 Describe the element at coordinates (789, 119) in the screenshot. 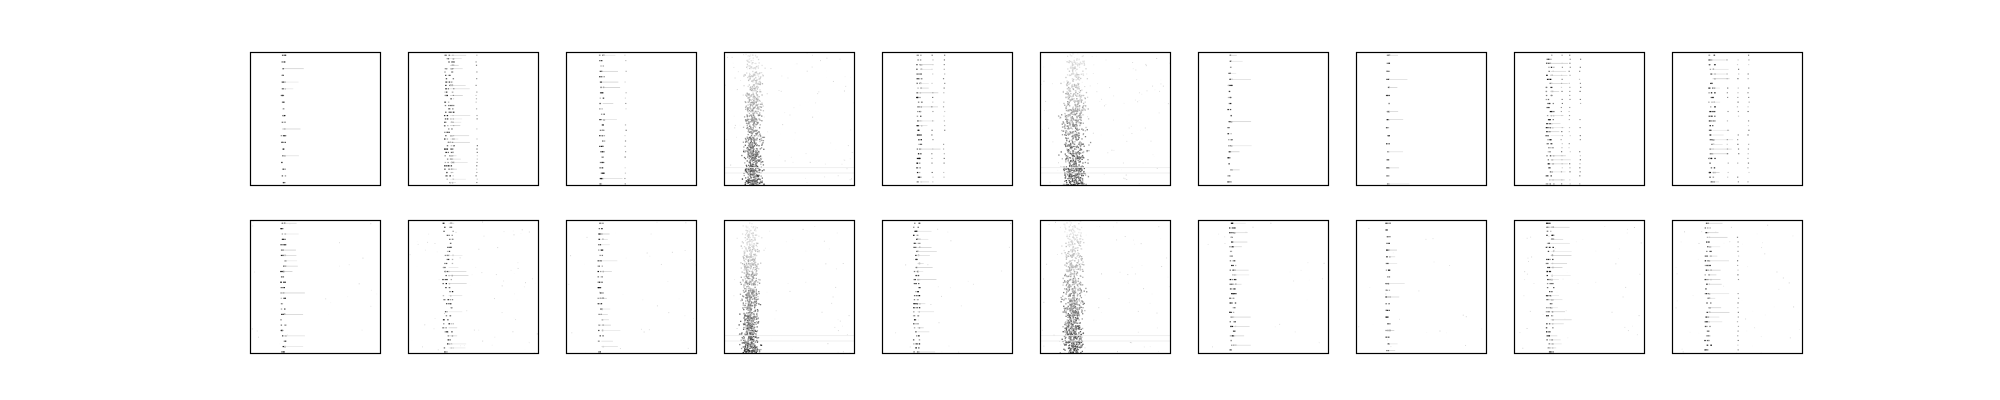

I see `panel-frame` at that location.